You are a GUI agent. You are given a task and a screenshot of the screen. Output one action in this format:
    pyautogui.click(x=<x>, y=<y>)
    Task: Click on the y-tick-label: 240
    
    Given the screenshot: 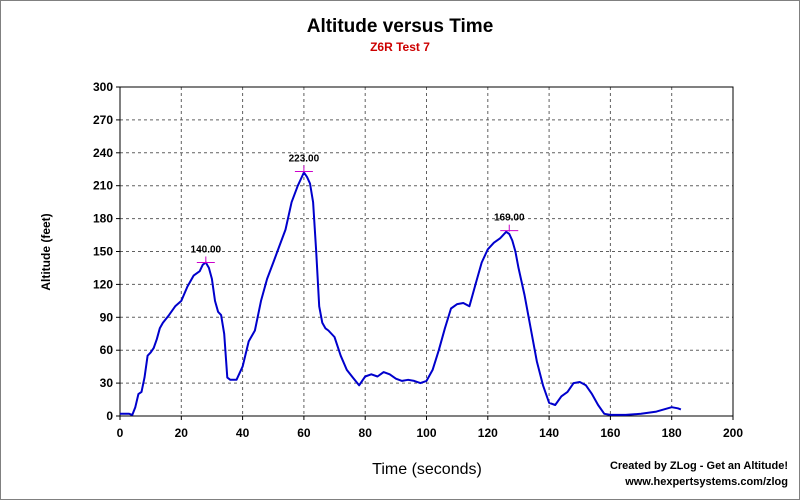 What is the action you would take?
    pyautogui.click(x=103, y=153)
    